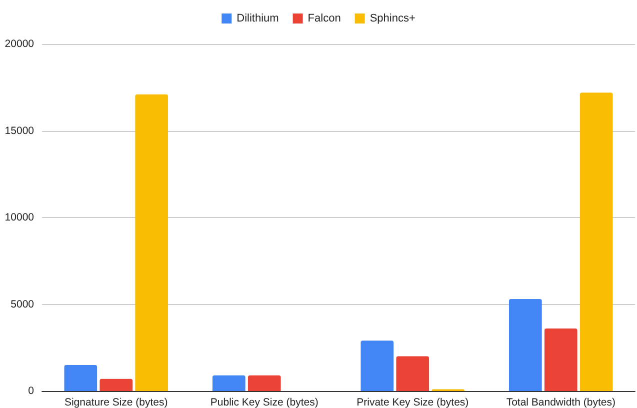 The height and width of the screenshot is (408, 637). Describe the element at coordinates (324, 18) in the screenshot. I see `legend-label: Falcon` at that location.